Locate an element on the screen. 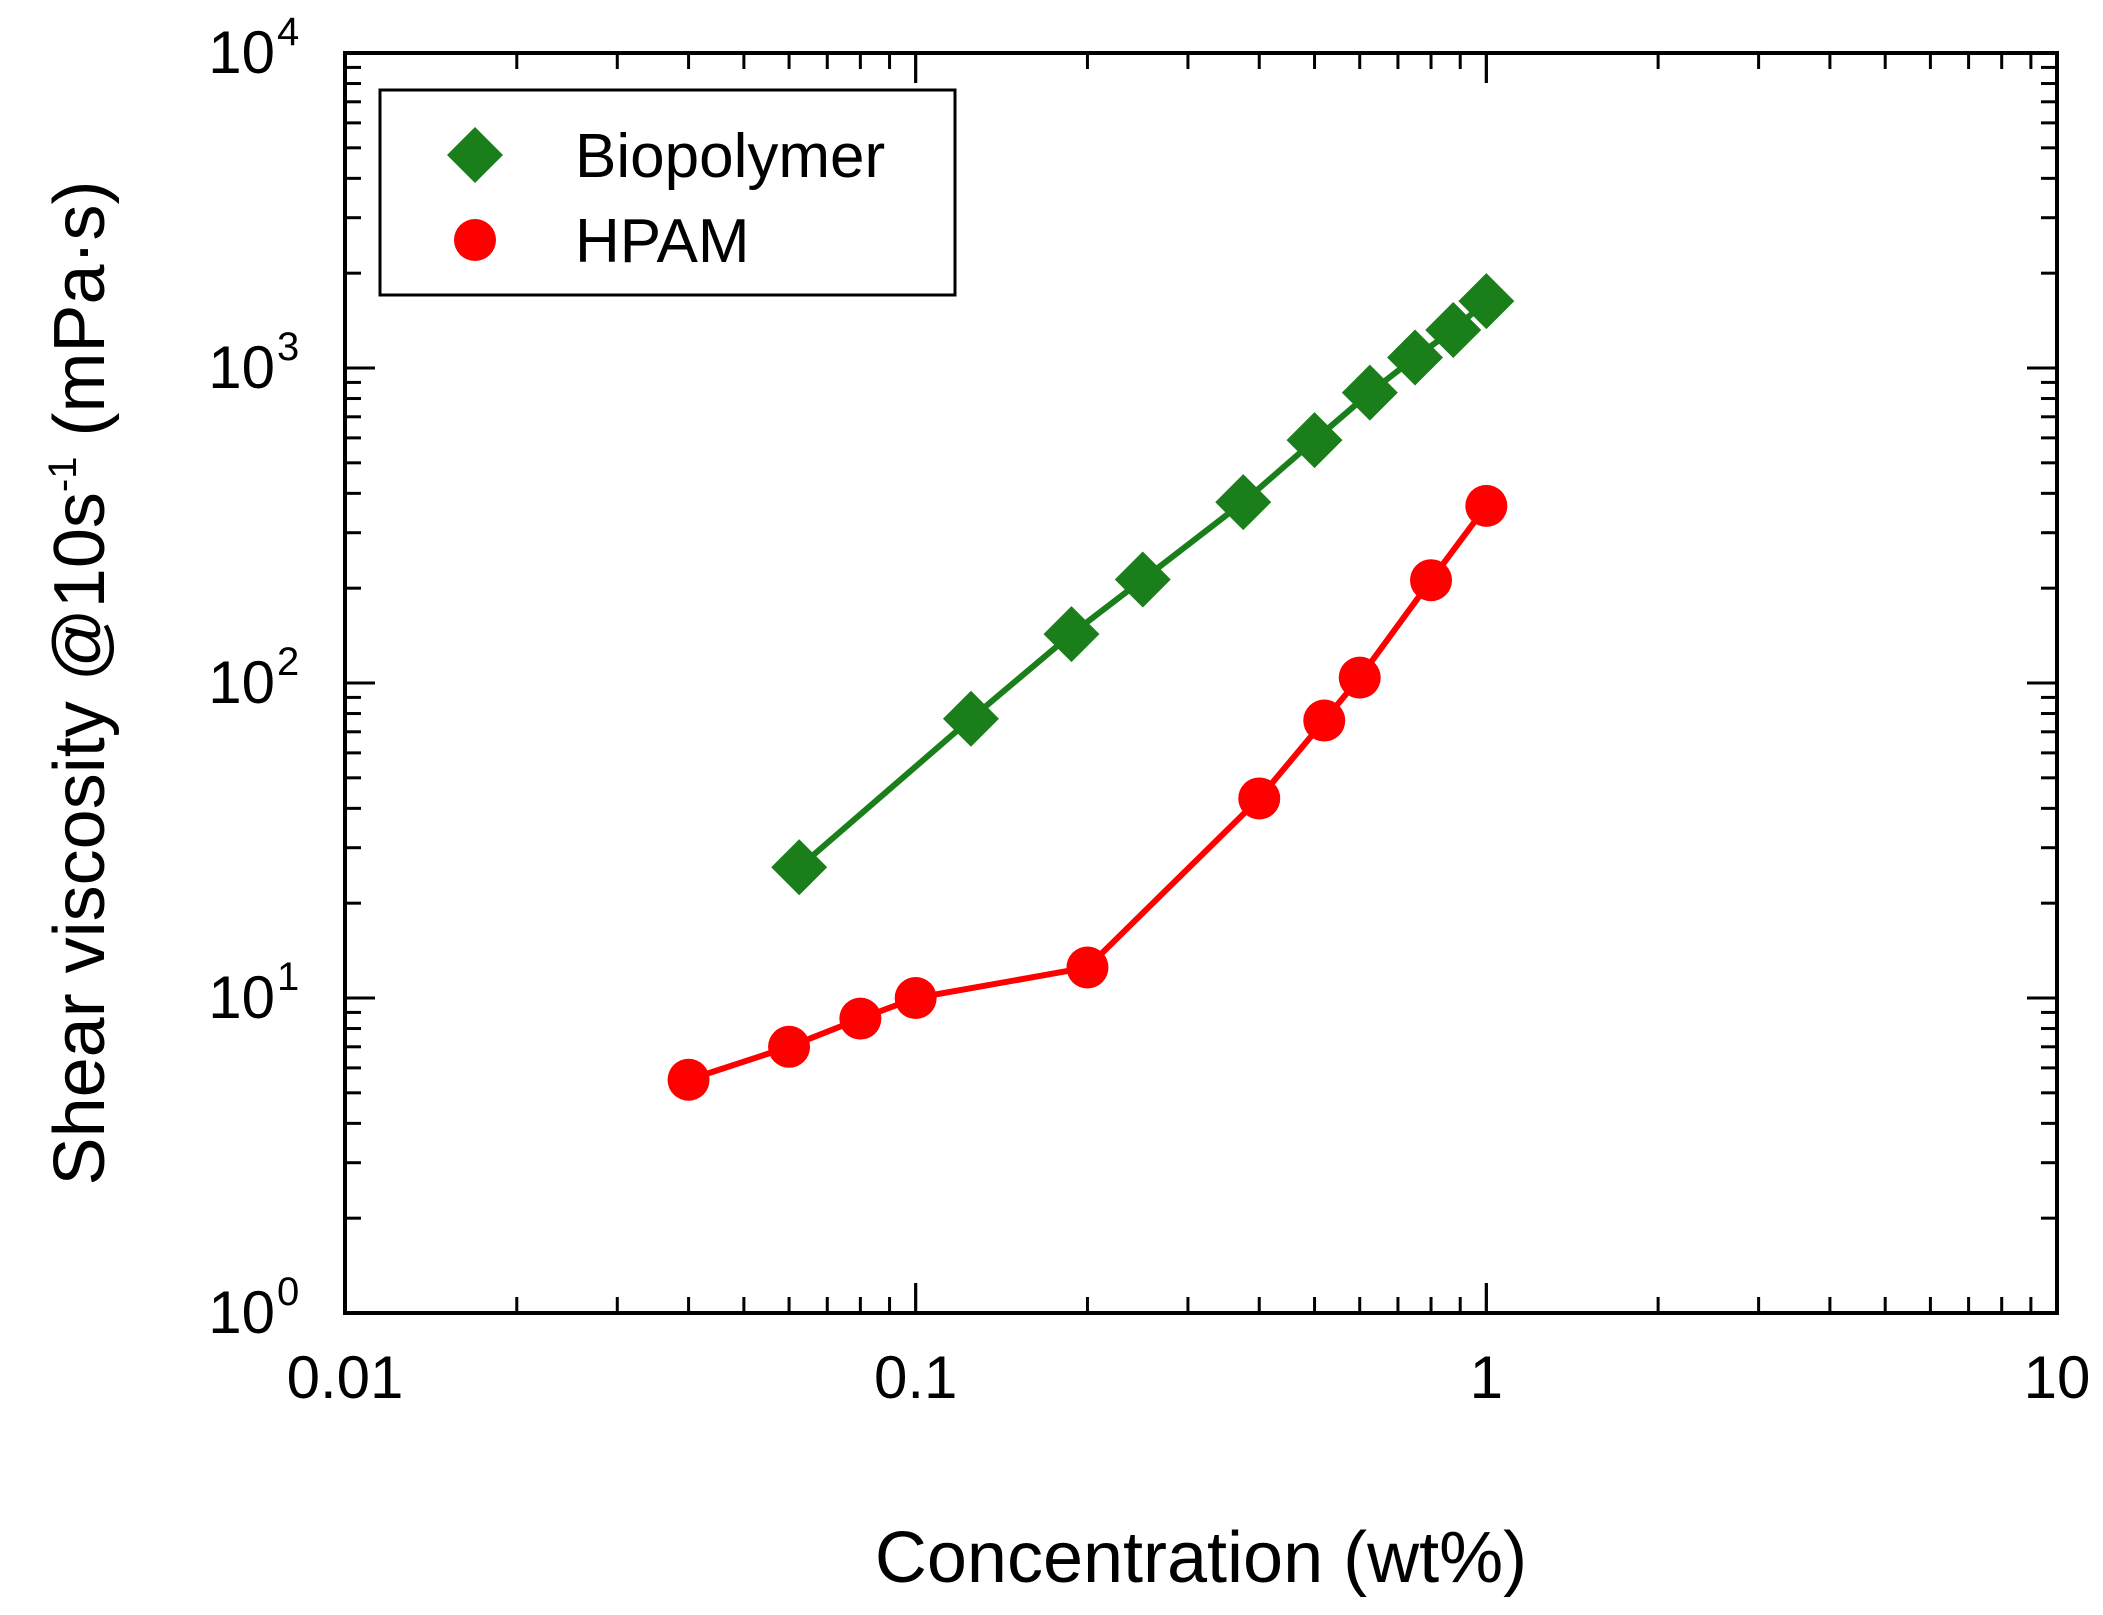  y-tick-label-exponent: 1 is located at coordinates (288, 977).